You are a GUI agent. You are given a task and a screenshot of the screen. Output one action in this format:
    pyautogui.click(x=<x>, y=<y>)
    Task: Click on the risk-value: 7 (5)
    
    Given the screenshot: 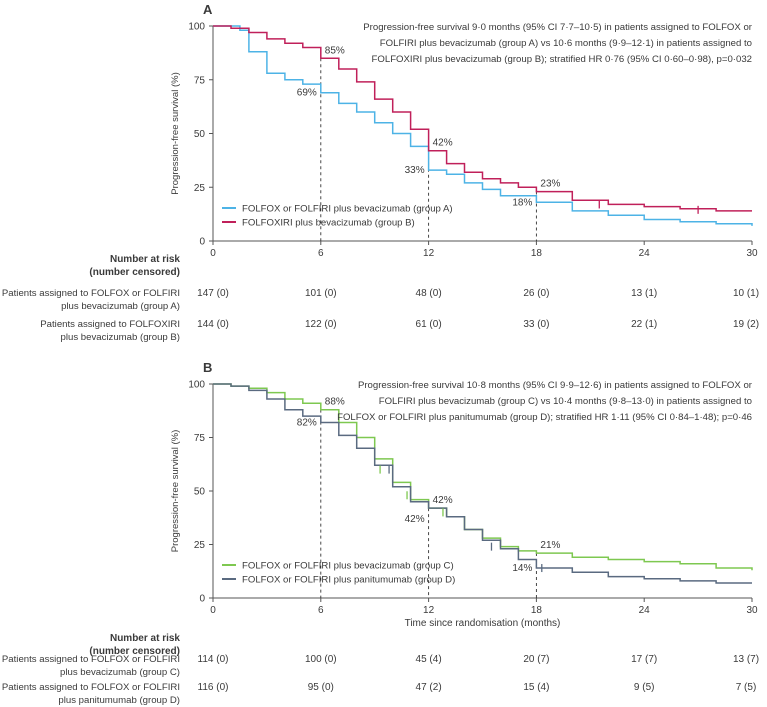 What is the action you would take?
    pyautogui.click(x=746, y=687)
    